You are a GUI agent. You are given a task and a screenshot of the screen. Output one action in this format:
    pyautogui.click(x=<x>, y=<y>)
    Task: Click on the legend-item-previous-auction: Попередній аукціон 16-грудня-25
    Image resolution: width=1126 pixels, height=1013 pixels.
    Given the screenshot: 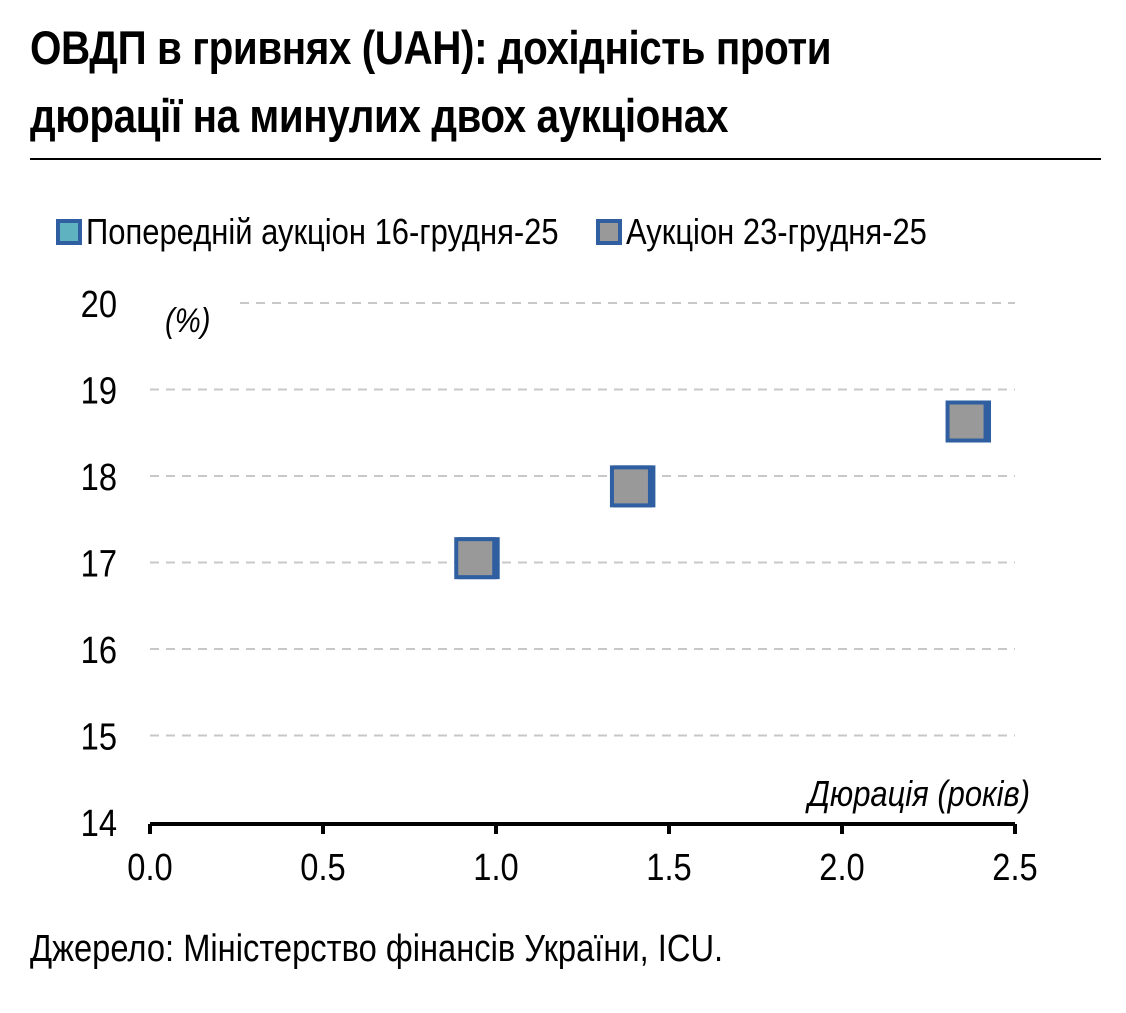 What is the action you would take?
    pyautogui.click(x=316, y=232)
    